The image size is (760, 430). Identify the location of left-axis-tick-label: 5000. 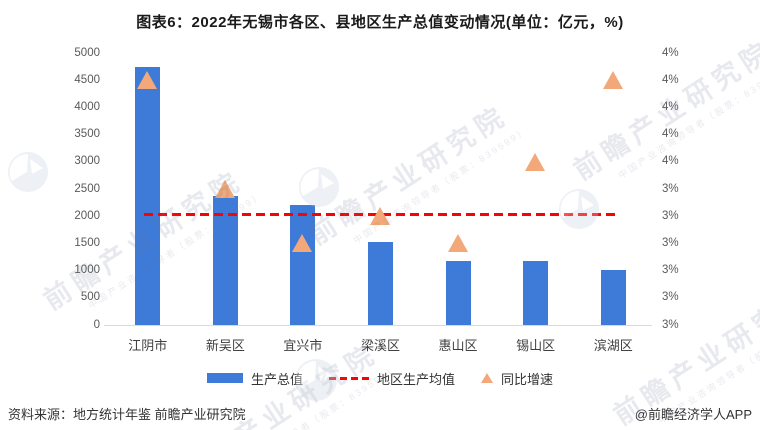
(87, 52).